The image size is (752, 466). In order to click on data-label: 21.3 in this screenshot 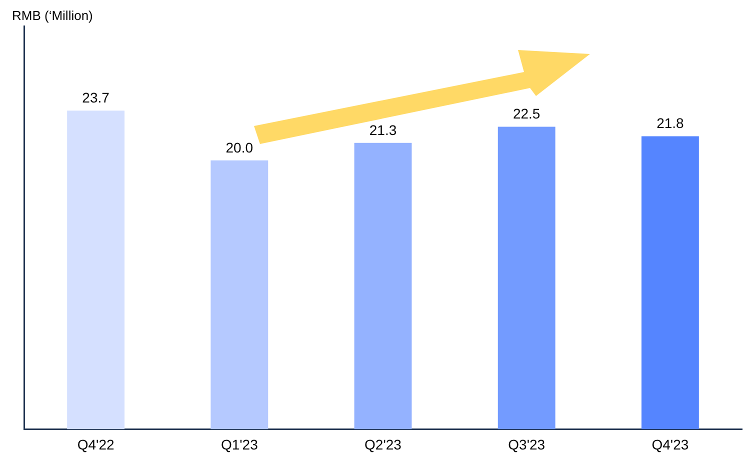, I will do `click(383, 130)`.